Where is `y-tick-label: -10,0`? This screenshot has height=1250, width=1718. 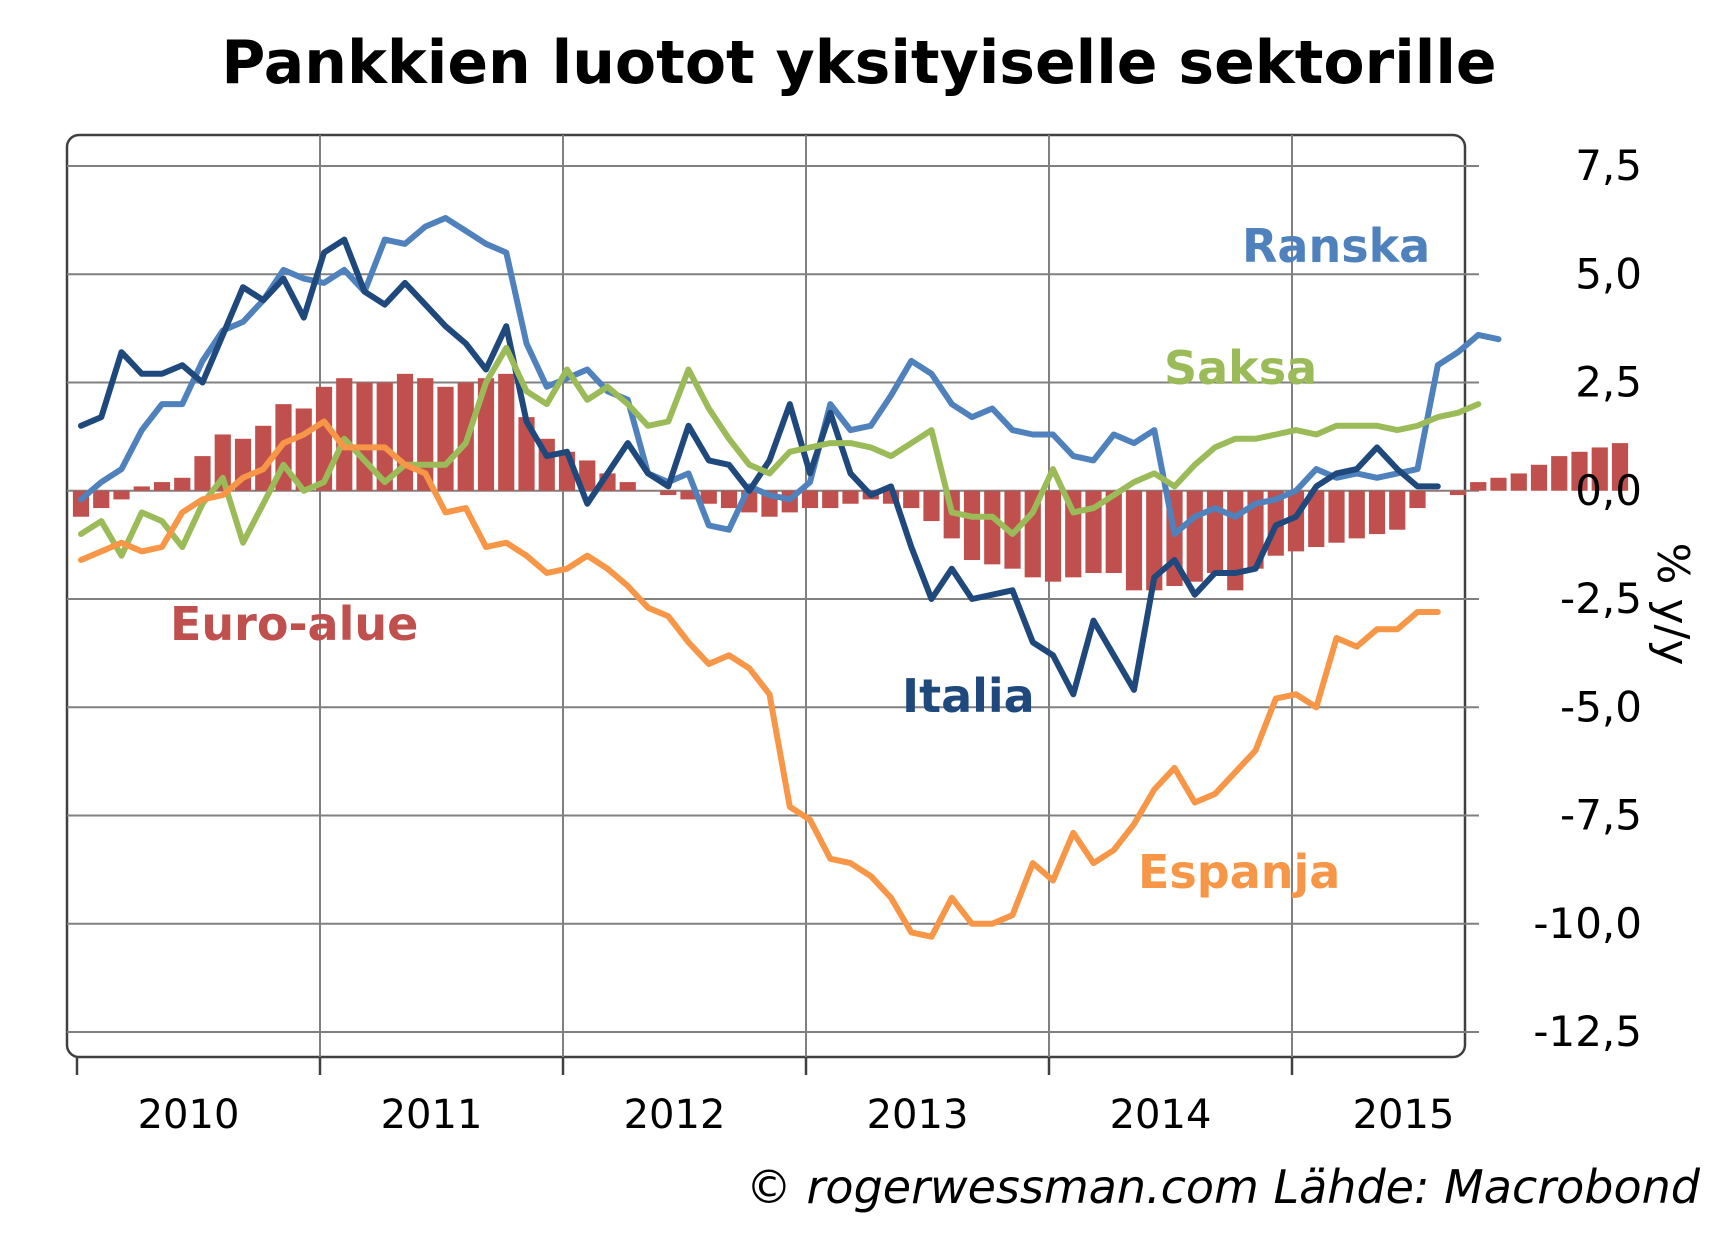 y-tick-label: -10,0 is located at coordinates (1587, 923).